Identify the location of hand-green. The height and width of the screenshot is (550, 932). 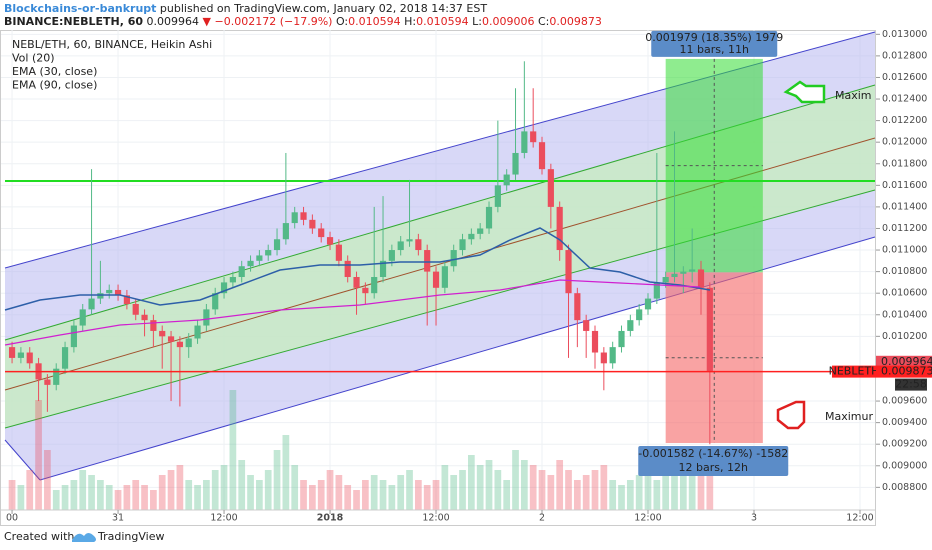
(804, 92).